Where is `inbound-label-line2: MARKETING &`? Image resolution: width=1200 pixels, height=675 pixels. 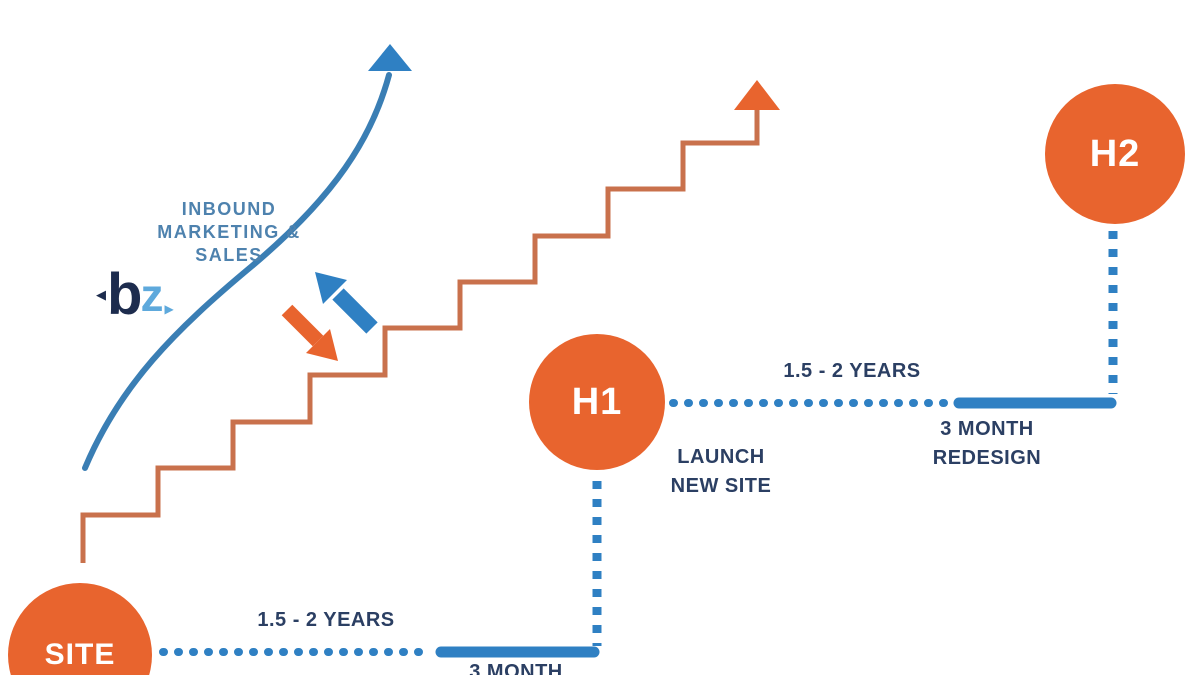 inbound-label-line2: MARKETING & is located at coordinates (229, 232).